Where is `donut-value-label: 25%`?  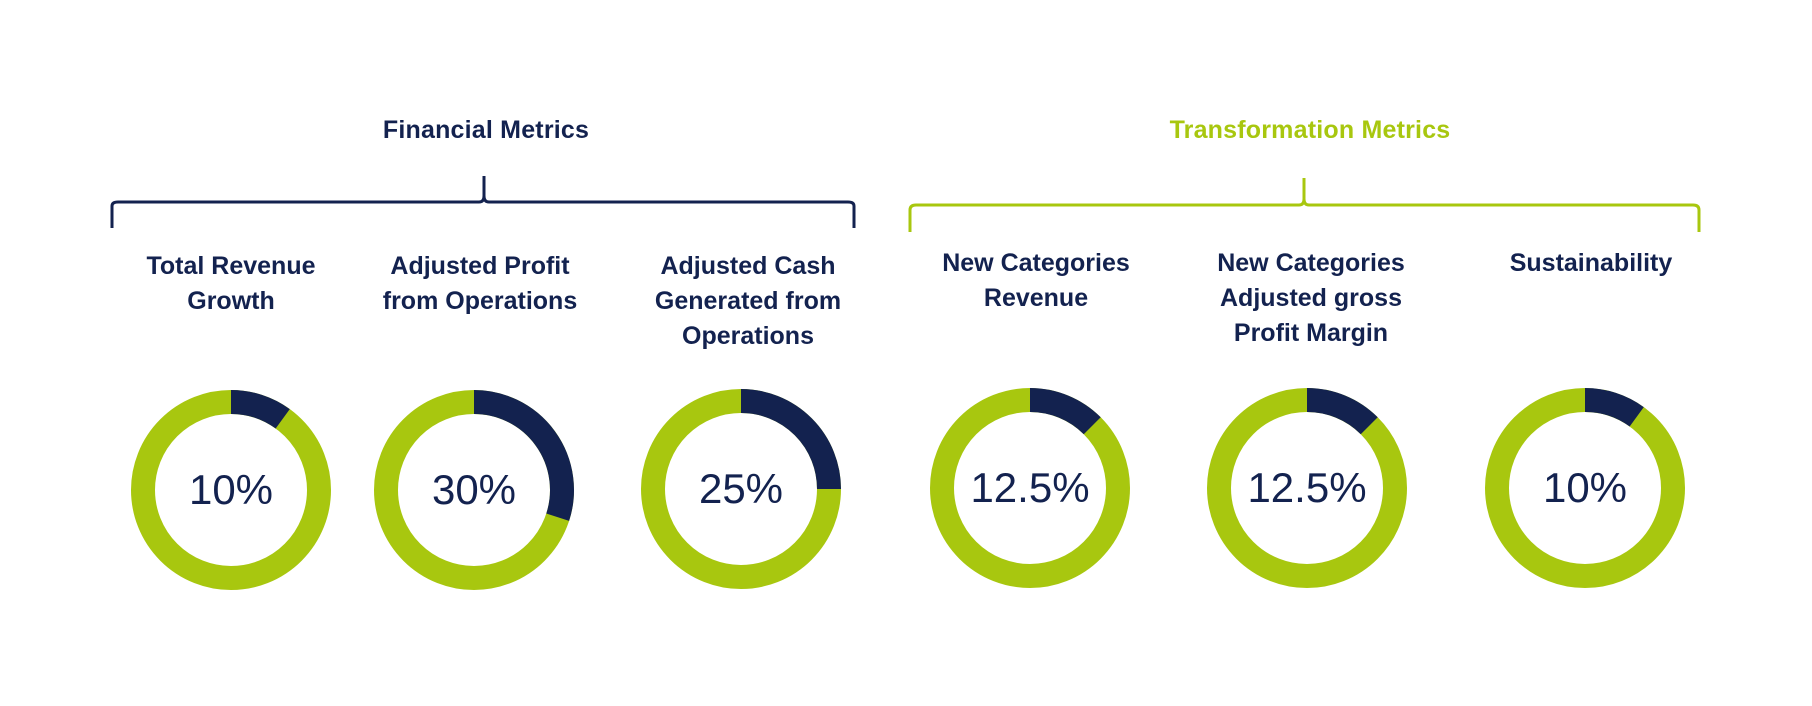
donut-value-label: 25% is located at coordinates (741, 488).